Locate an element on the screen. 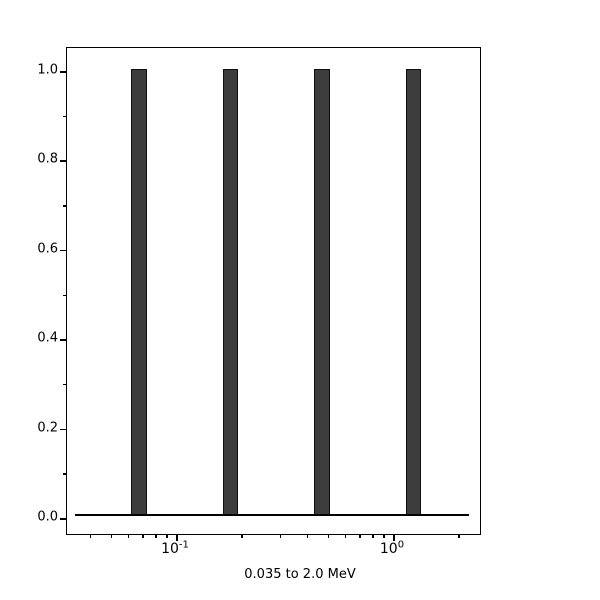 This screenshot has width=600, height=600. x-axis-tick-label: 100 is located at coordinates (392, 548).